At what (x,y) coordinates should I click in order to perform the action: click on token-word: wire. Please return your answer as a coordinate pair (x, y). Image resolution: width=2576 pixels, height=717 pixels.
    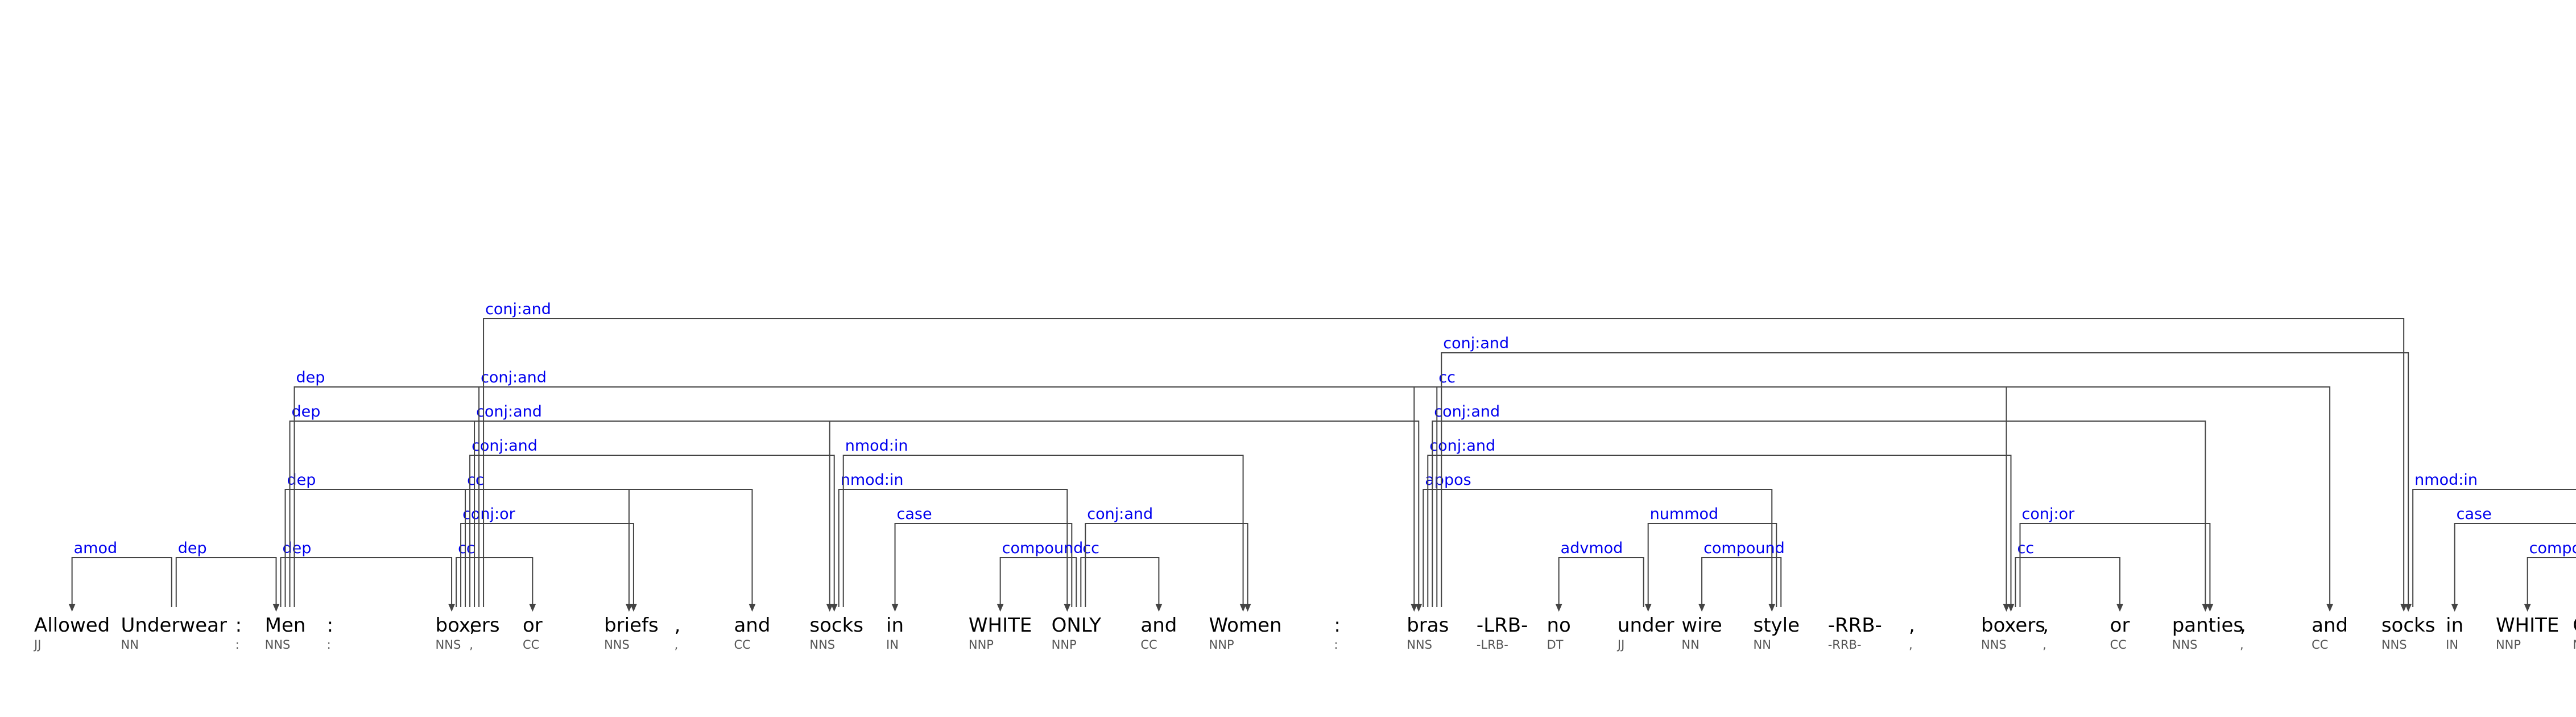
    Looking at the image, I should click on (1702, 625).